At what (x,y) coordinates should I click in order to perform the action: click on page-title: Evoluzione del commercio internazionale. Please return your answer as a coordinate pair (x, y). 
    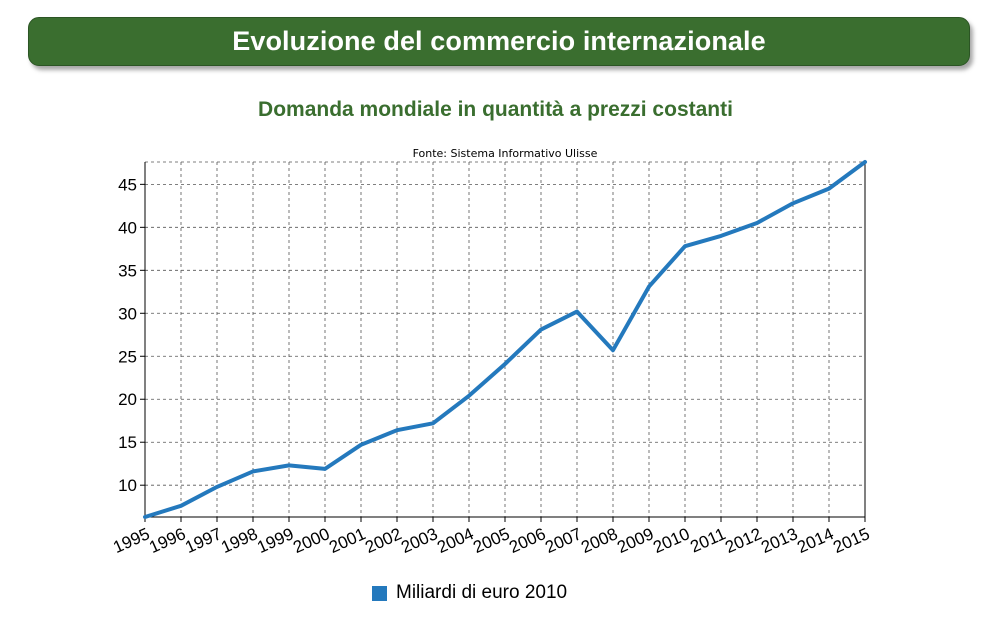
    Looking at the image, I should click on (499, 41).